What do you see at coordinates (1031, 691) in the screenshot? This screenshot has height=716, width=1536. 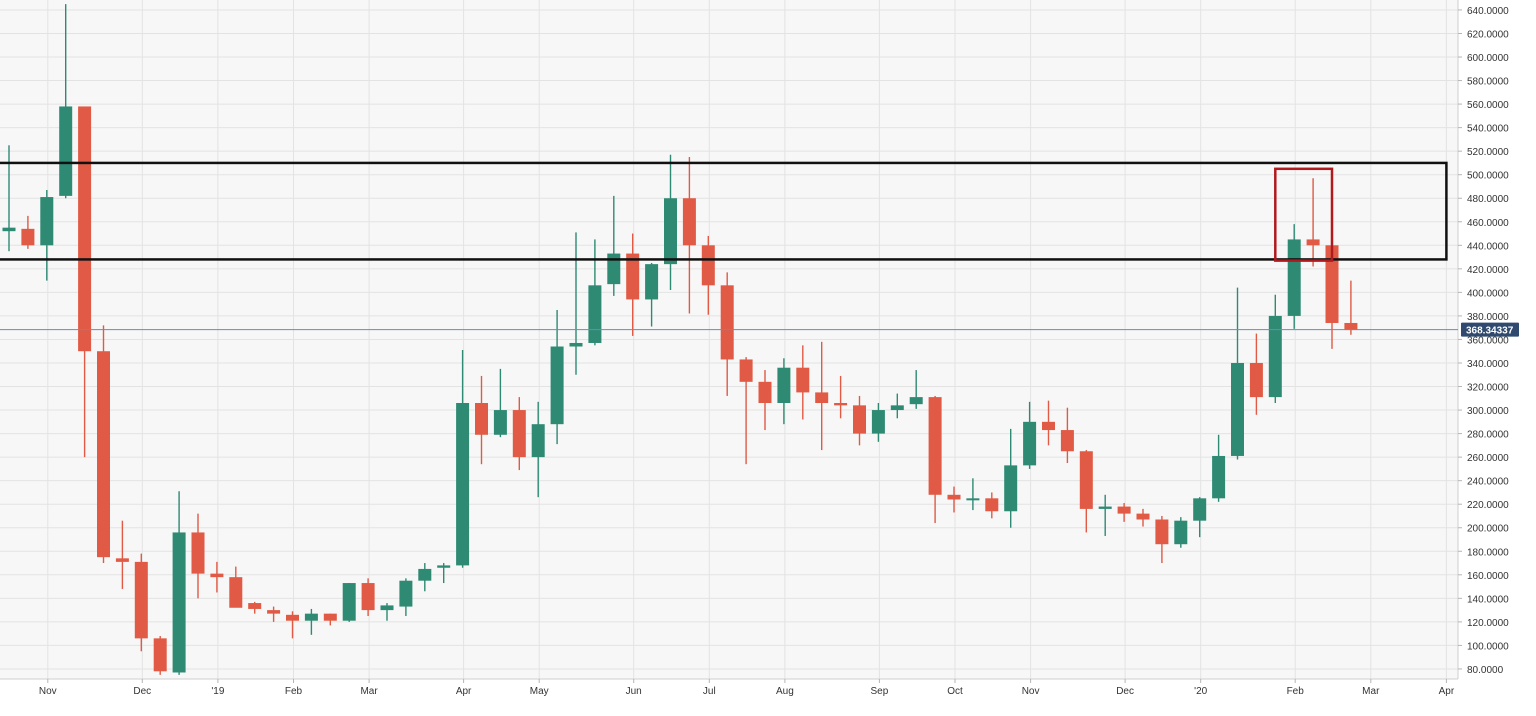 I see `x-tick-label: Nov` at bounding box center [1031, 691].